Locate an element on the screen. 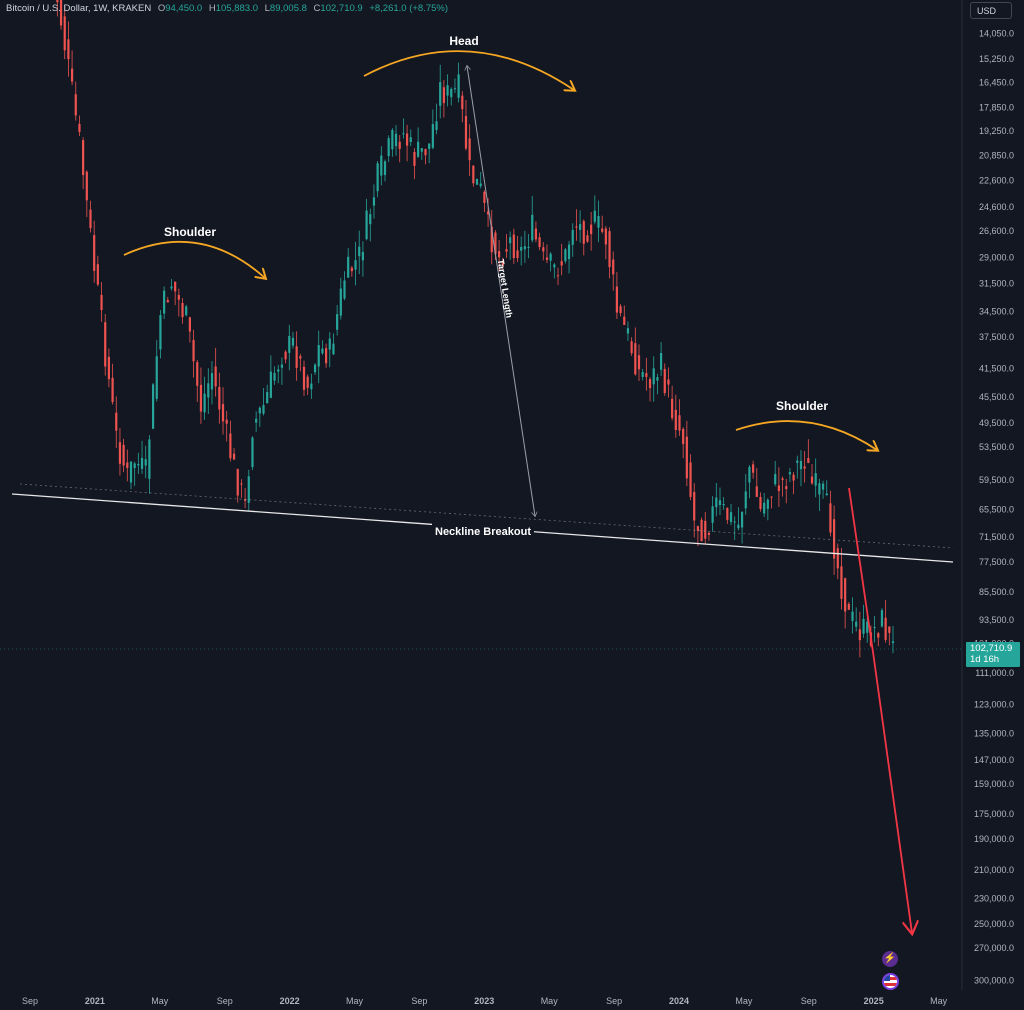  y-tick-label: 190,000.0 is located at coordinates (994, 839).